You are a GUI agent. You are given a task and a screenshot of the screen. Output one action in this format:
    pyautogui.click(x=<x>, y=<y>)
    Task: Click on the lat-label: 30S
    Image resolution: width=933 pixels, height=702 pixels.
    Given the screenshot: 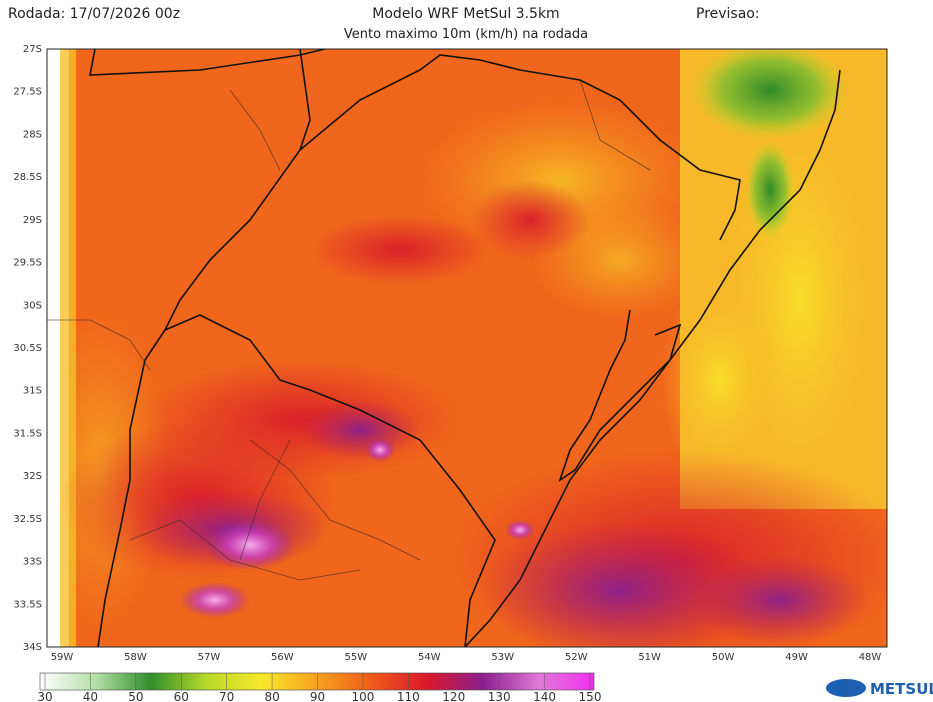 What is the action you would take?
    pyautogui.click(x=32, y=305)
    